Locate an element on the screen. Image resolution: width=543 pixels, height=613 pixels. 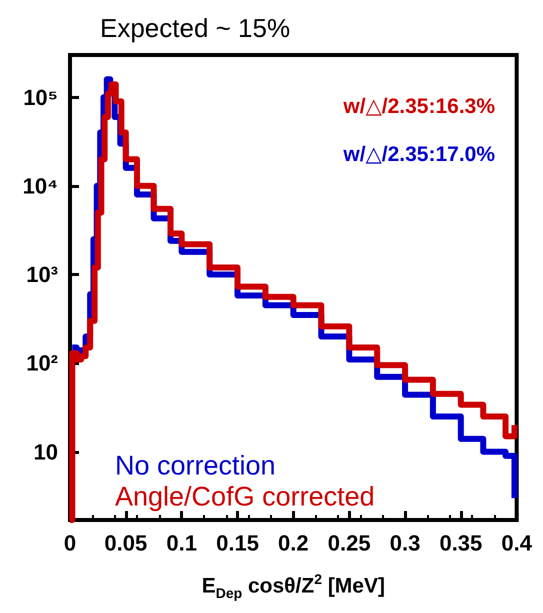
x-tick-label: 0.3 is located at coordinates (405, 543).